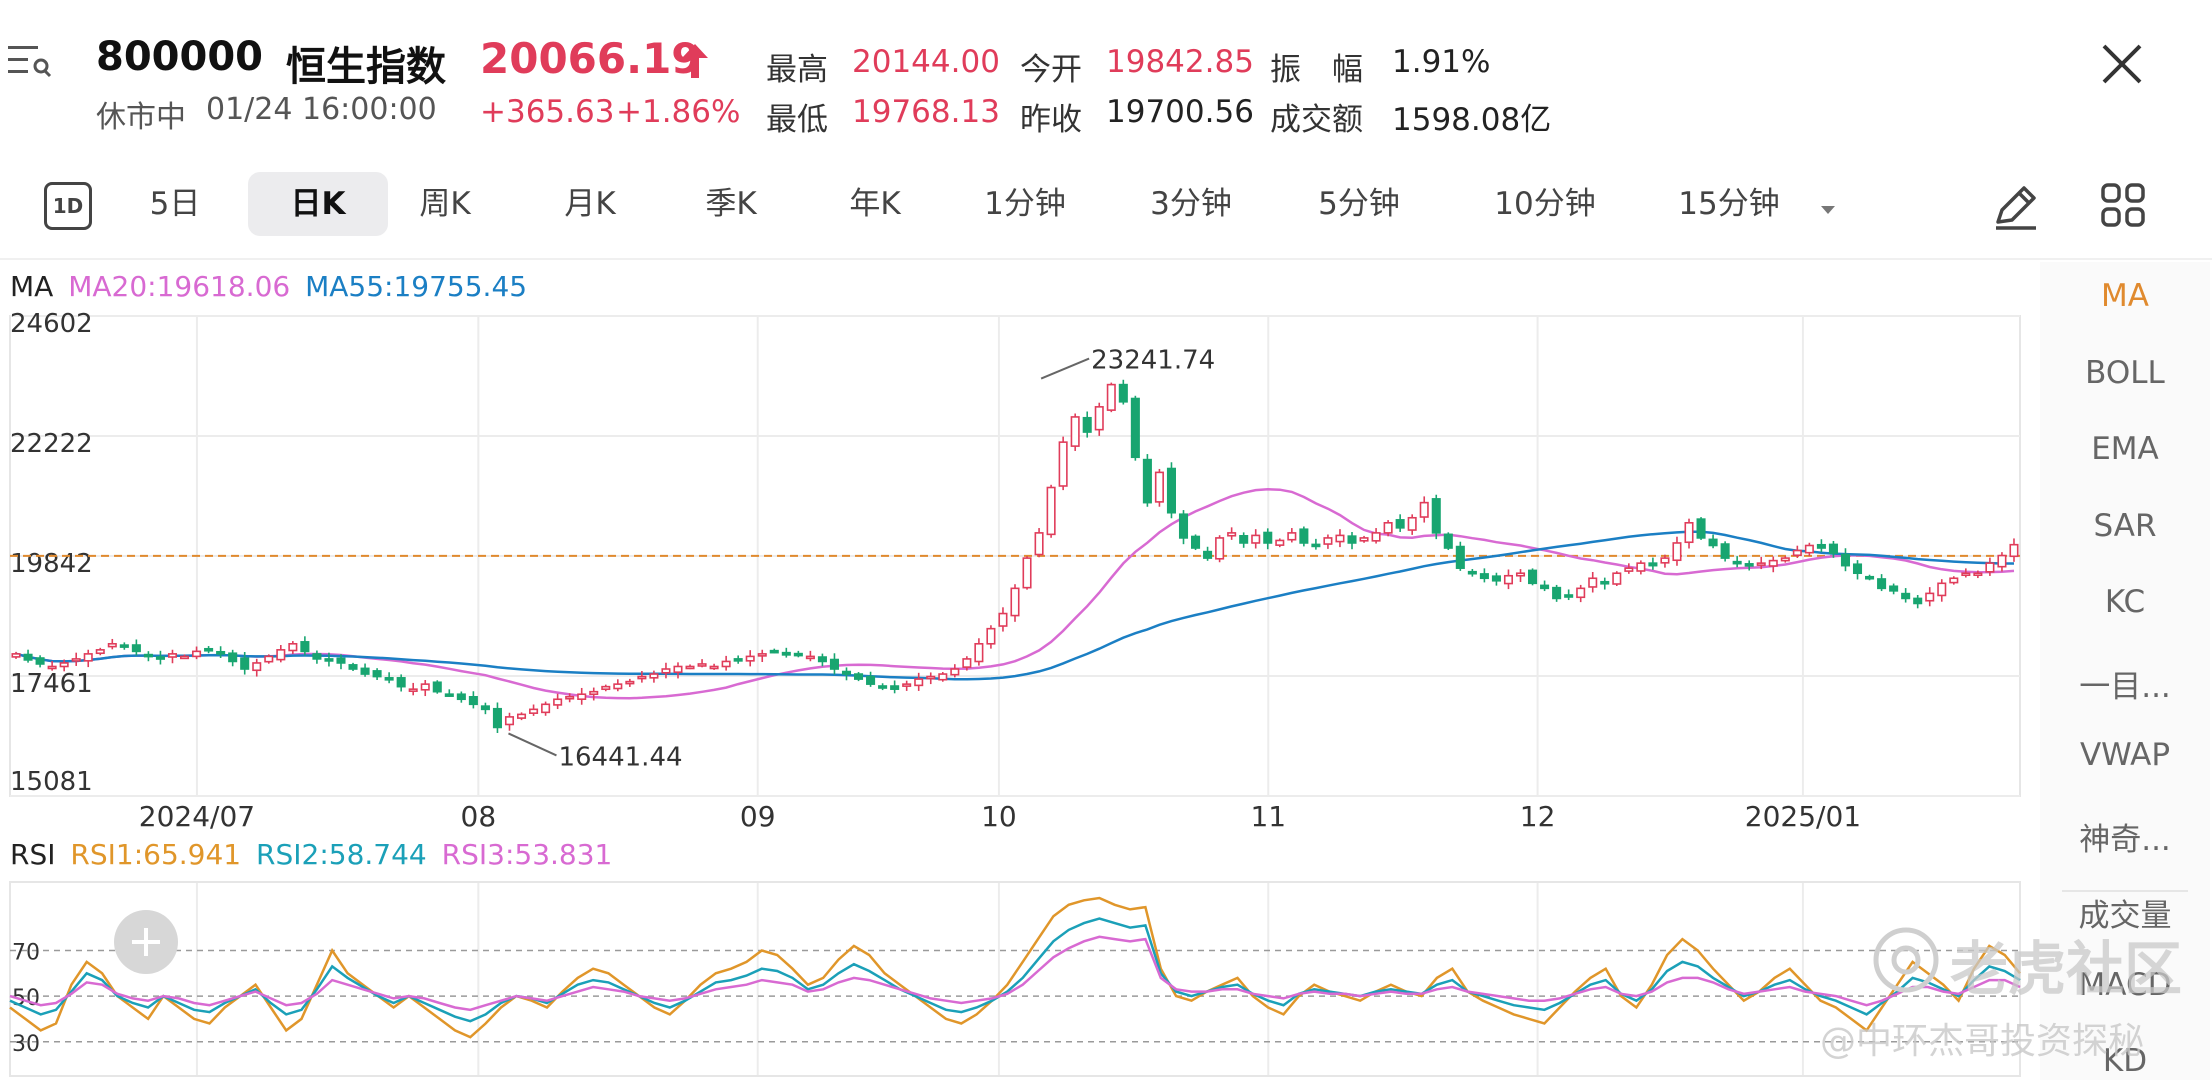  What do you see at coordinates (1729, 204) in the screenshot?
I see `tab-period: 15分钟` at bounding box center [1729, 204].